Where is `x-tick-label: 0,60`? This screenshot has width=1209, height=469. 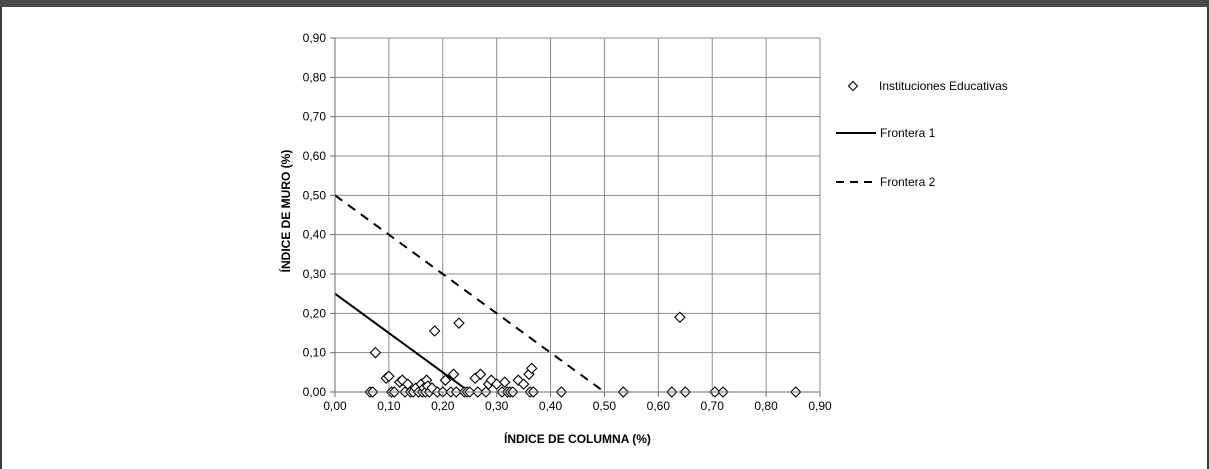 x-tick-label: 0,60 is located at coordinates (659, 406).